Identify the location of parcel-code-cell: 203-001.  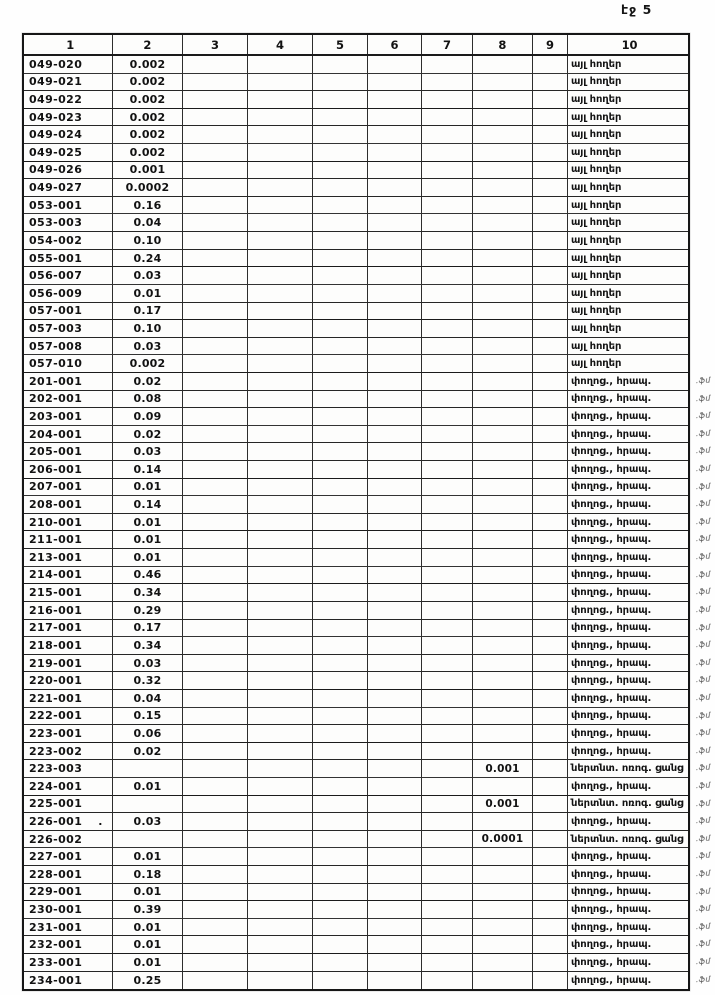
(68, 417).